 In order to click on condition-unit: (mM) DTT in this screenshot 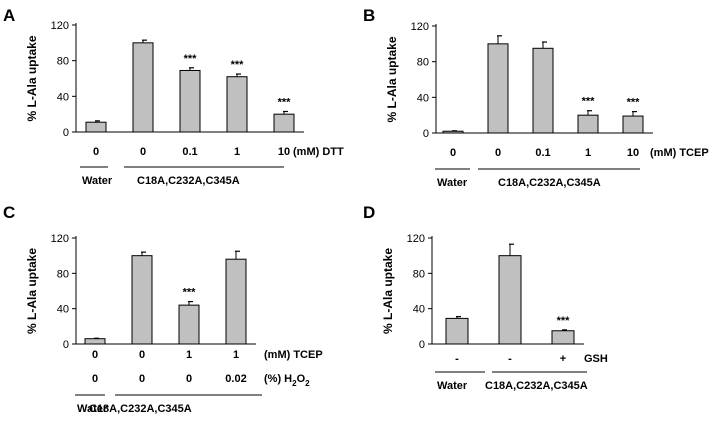, I will do `click(318, 152)`.